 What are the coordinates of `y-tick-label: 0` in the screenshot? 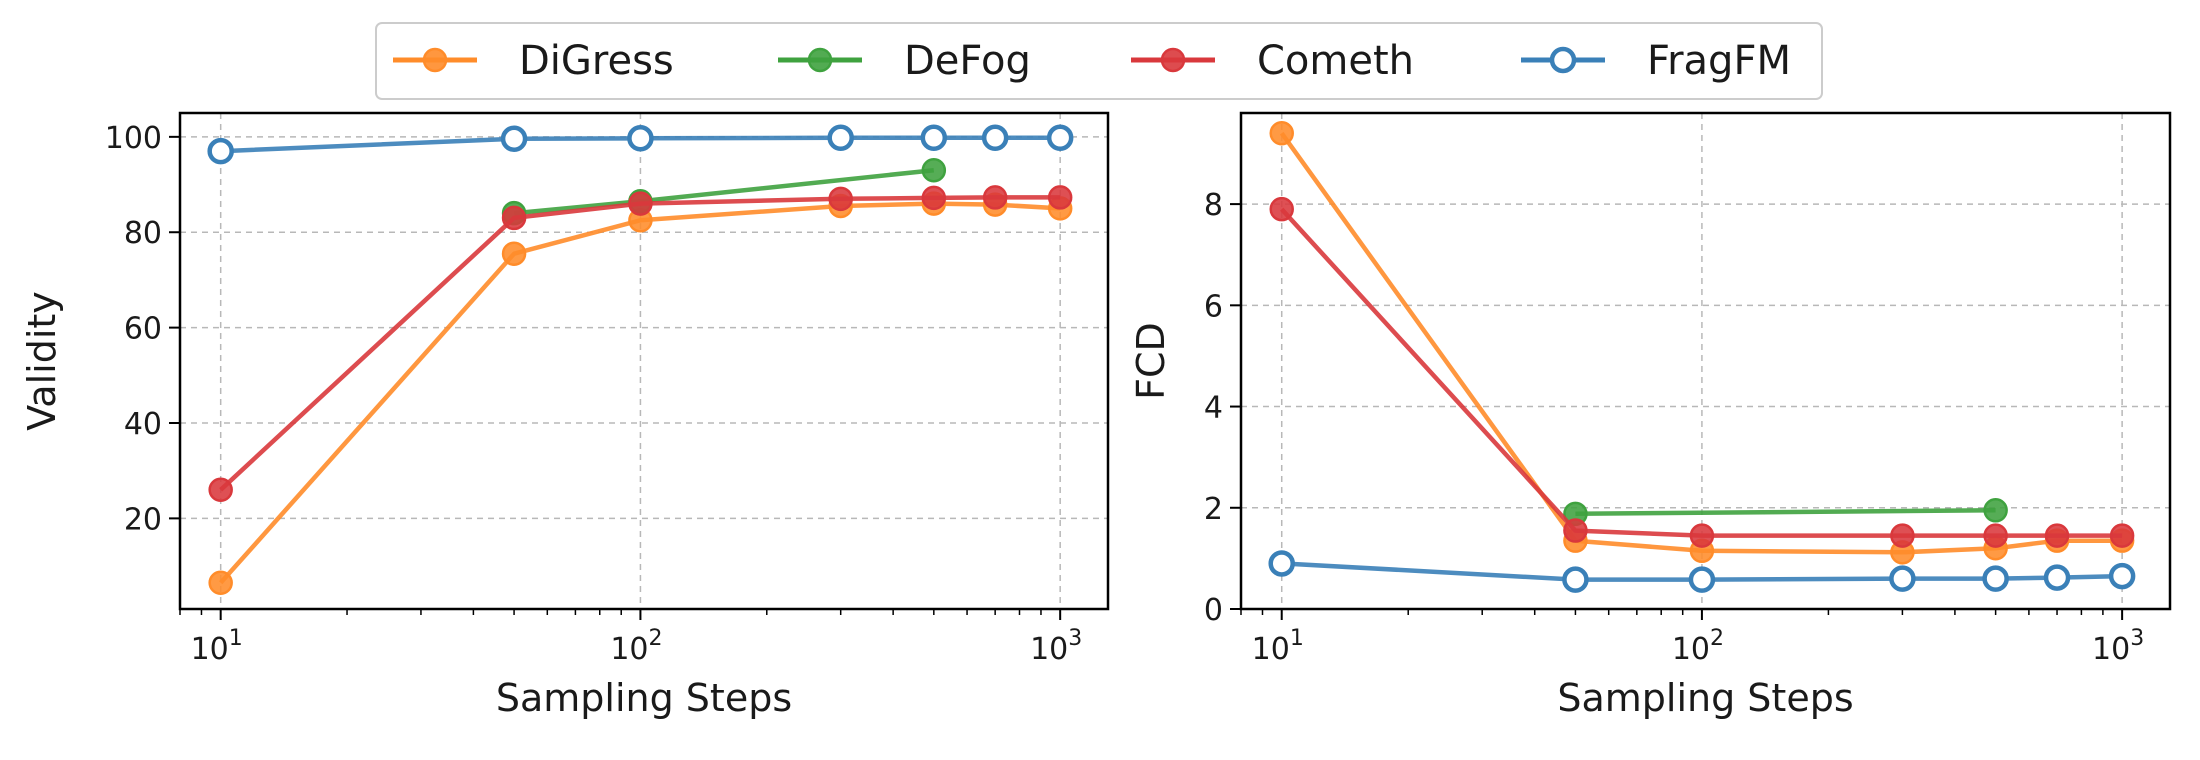 It's located at (1213, 610).